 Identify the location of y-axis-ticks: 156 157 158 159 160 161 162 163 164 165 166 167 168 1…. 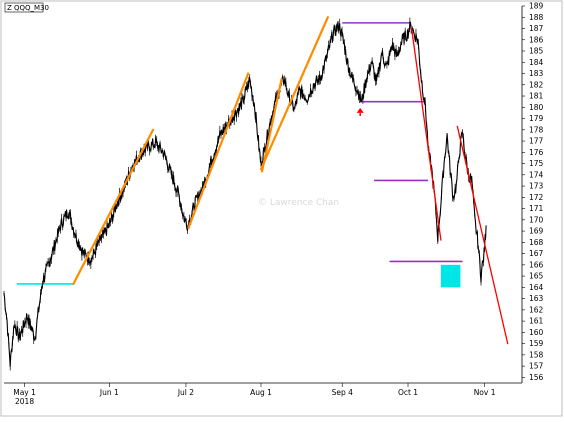
(533, 192).